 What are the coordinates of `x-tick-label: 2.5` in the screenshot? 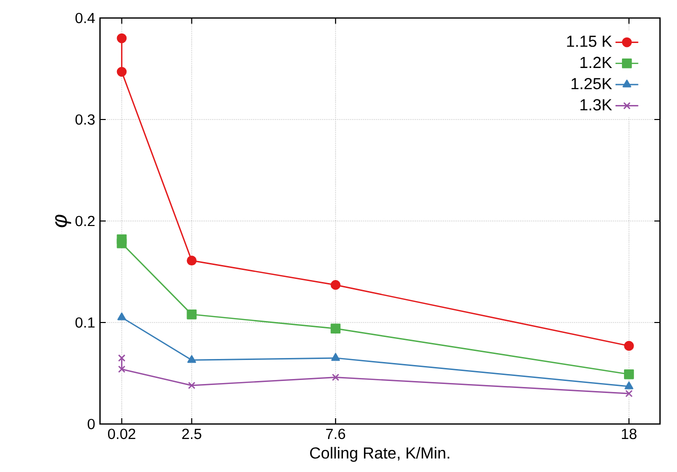 It's located at (192, 434).